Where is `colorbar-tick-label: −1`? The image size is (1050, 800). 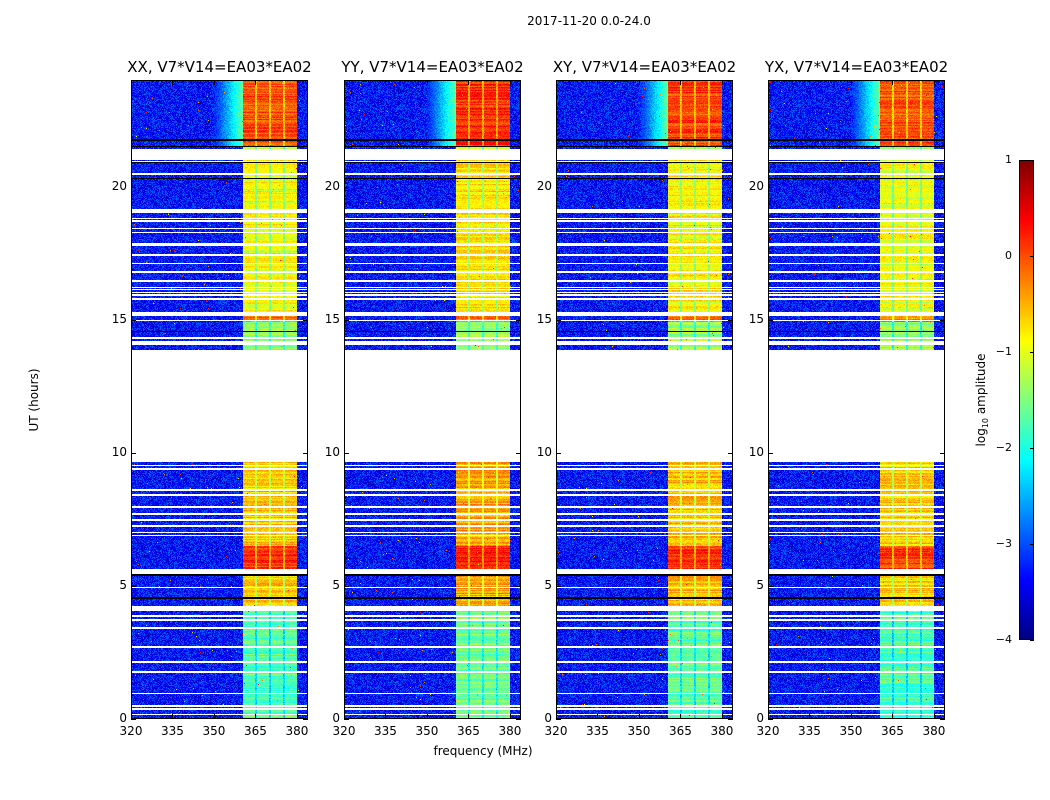
colorbar-tick-label: −1 is located at coordinates (1003, 351).